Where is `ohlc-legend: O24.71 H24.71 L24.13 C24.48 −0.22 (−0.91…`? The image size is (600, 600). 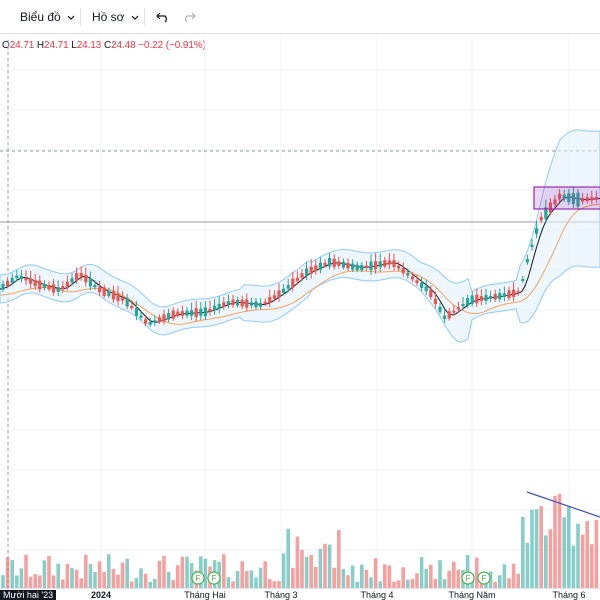
ohlc-legend: O24.71 H24.71 L24.13 C24.48 −0.22 (−0.91… is located at coordinates (104, 45).